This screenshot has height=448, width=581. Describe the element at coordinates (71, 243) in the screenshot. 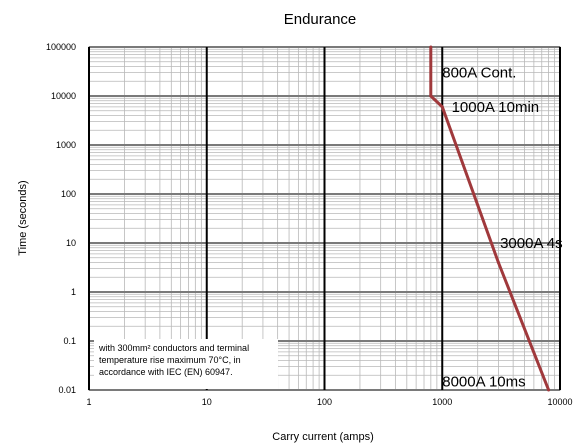

I see `y-tick-label: 10` at that location.